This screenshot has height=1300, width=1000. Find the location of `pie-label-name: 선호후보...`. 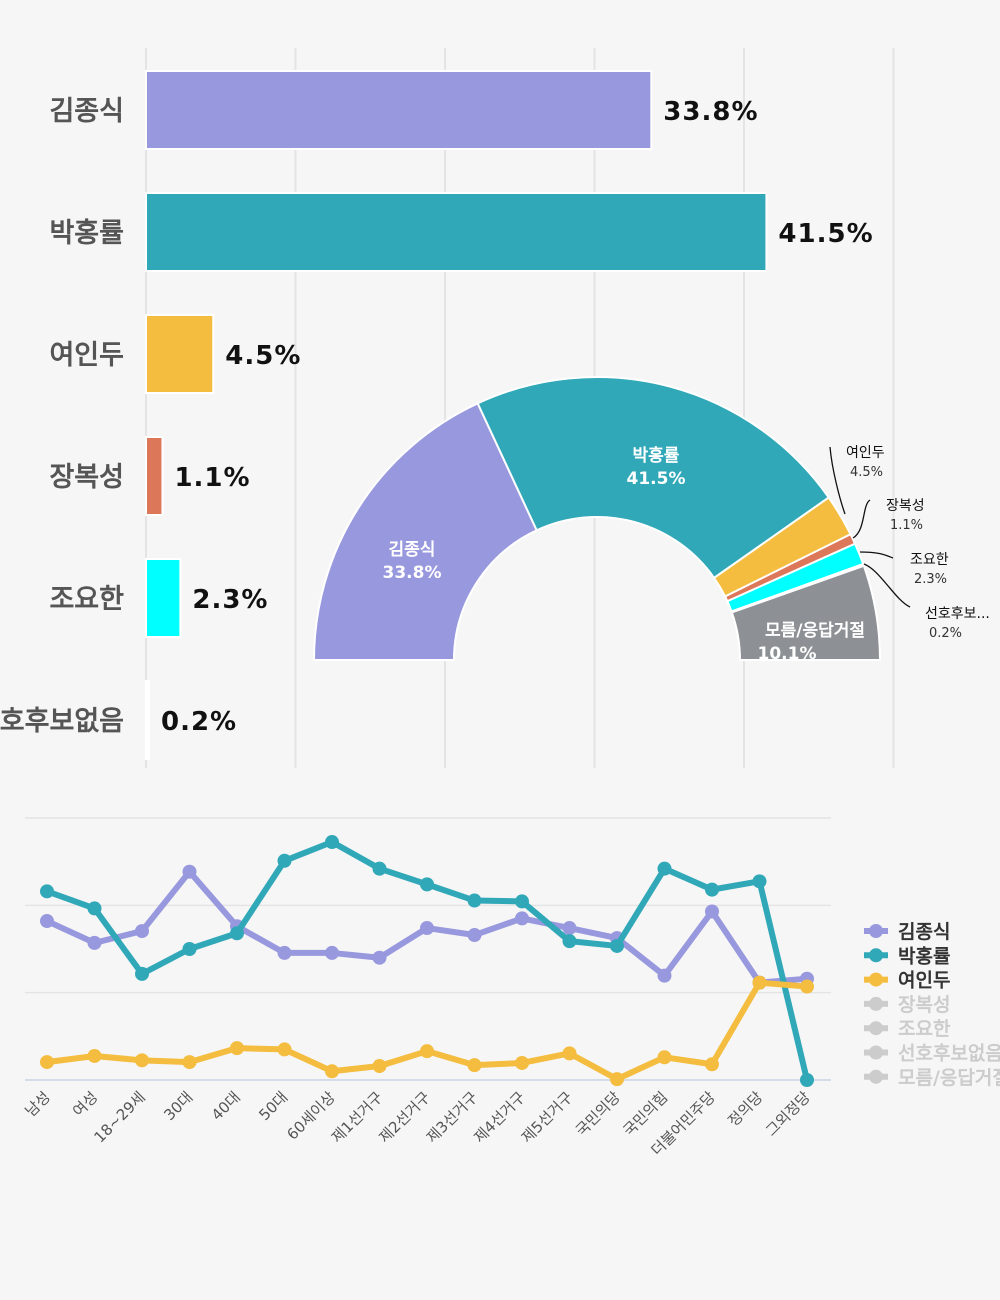

pie-label-name: 선호후보... is located at coordinates (957, 614).